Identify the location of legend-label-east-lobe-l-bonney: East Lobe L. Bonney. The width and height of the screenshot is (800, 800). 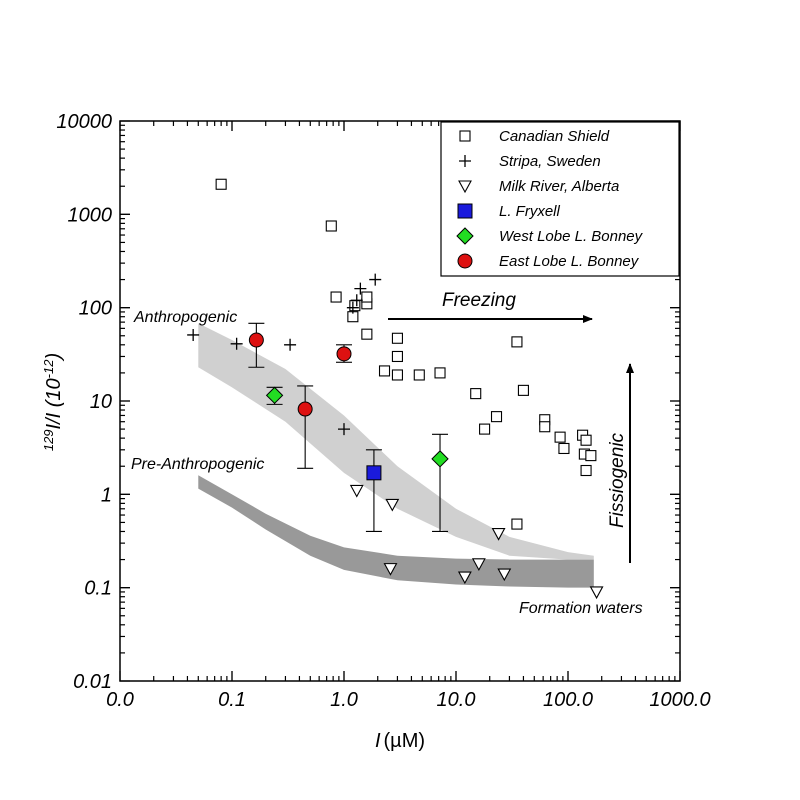
(569, 261).